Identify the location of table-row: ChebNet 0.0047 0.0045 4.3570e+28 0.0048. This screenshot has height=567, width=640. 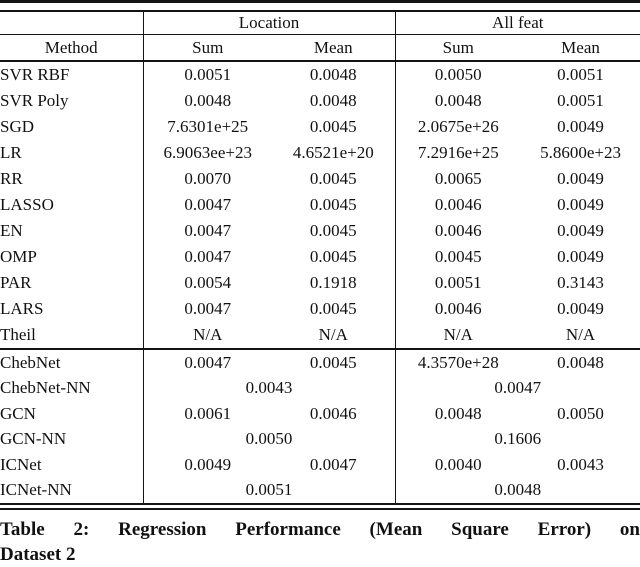
(320, 362).